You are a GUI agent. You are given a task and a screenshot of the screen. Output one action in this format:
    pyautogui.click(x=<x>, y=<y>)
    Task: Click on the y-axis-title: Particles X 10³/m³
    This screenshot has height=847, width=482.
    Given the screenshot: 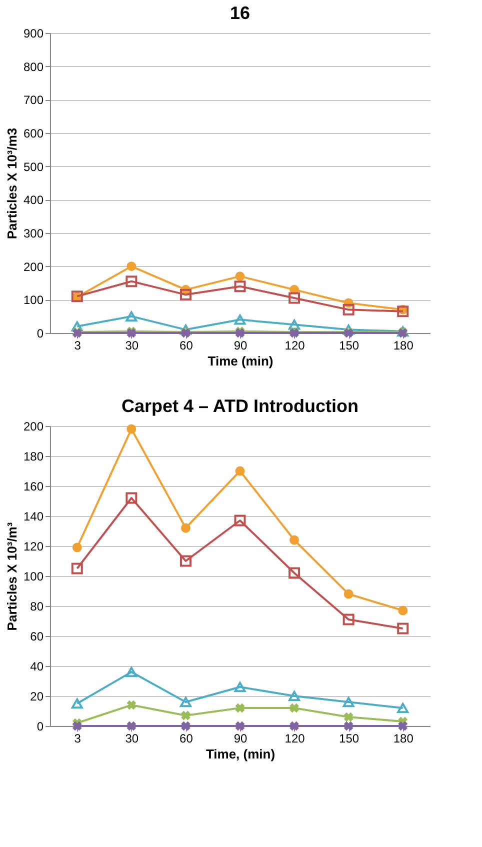 What is the action you would take?
    pyautogui.click(x=12, y=576)
    